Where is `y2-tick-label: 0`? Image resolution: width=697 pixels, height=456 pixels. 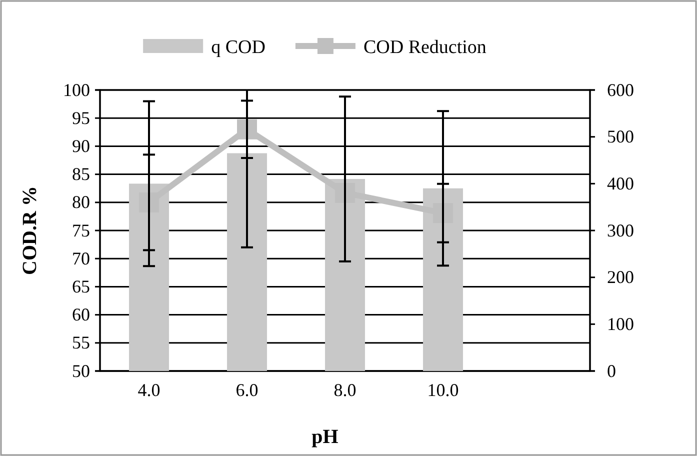 y2-tick-label: 0 is located at coordinates (611, 370).